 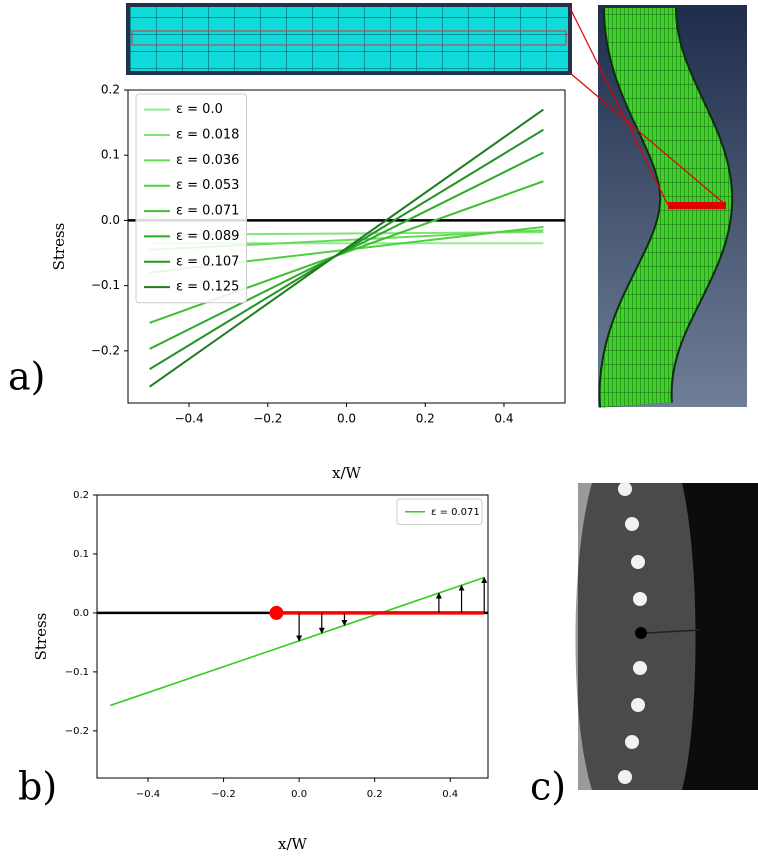 I want to click on mesh-image, so click(x=349, y=39).